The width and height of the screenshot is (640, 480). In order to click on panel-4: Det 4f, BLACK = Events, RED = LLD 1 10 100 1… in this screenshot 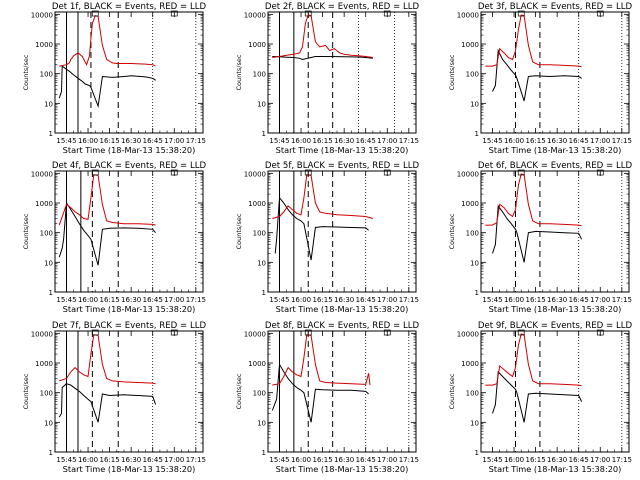, I will do `click(114, 237)`.